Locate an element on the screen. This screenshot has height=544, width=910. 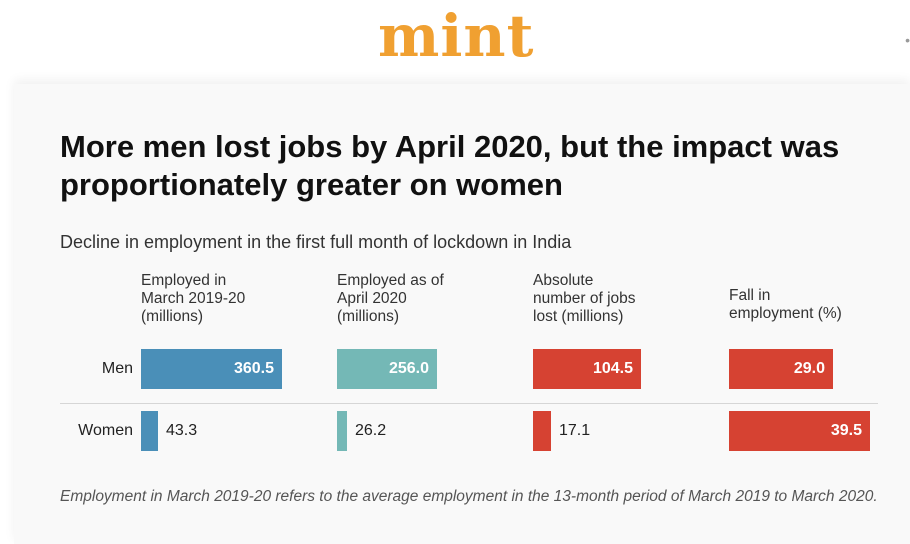
bar-women-employed_apr_2020 is located at coordinates (342, 431).